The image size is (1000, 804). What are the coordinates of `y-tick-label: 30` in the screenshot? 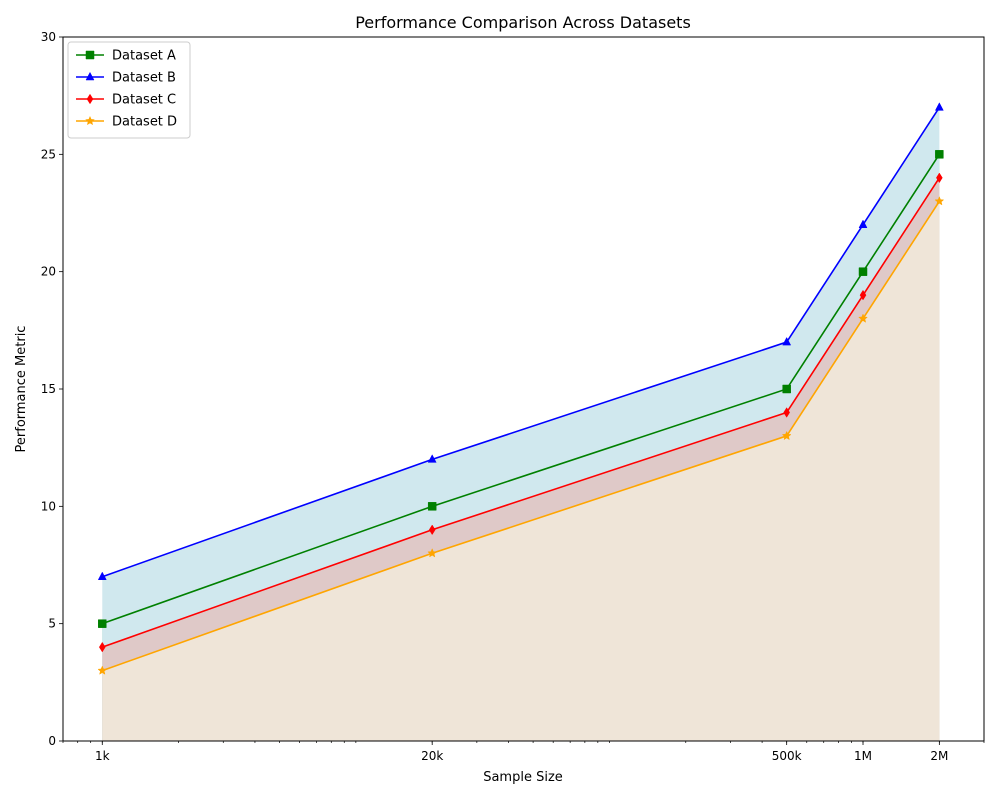 It's located at (48, 37).